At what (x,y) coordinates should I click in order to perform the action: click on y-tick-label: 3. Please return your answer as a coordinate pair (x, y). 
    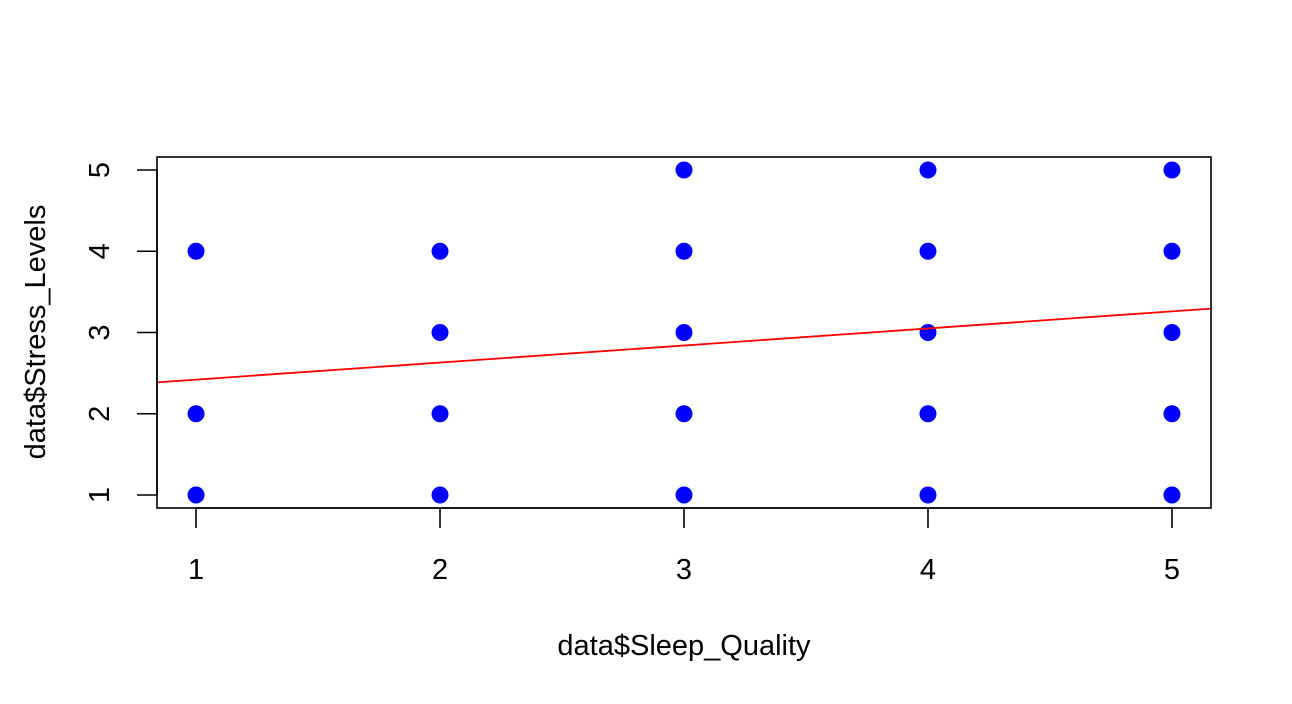
    Looking at the image, I should click on (100, 332).